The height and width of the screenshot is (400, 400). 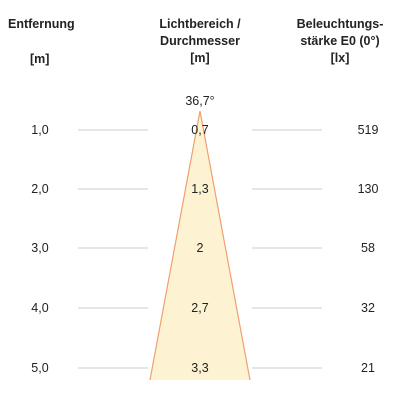 I want to click on illuminance-header-unit: [lx], so click(x=340, y=58).